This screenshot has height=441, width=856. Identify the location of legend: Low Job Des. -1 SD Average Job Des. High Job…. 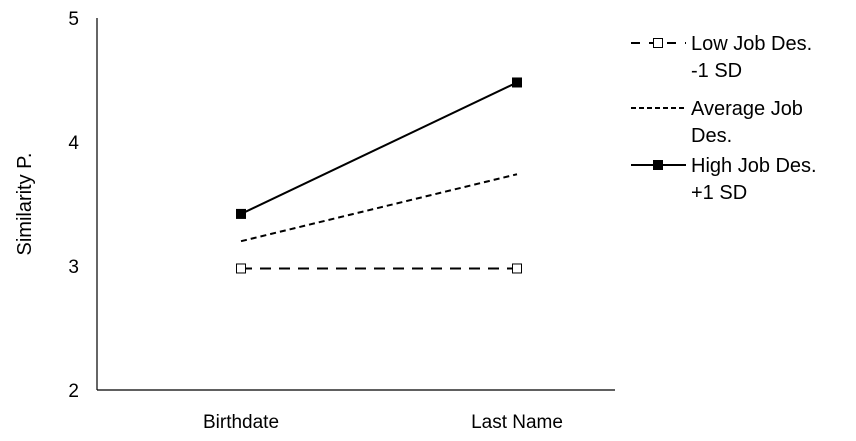
(724, 118).